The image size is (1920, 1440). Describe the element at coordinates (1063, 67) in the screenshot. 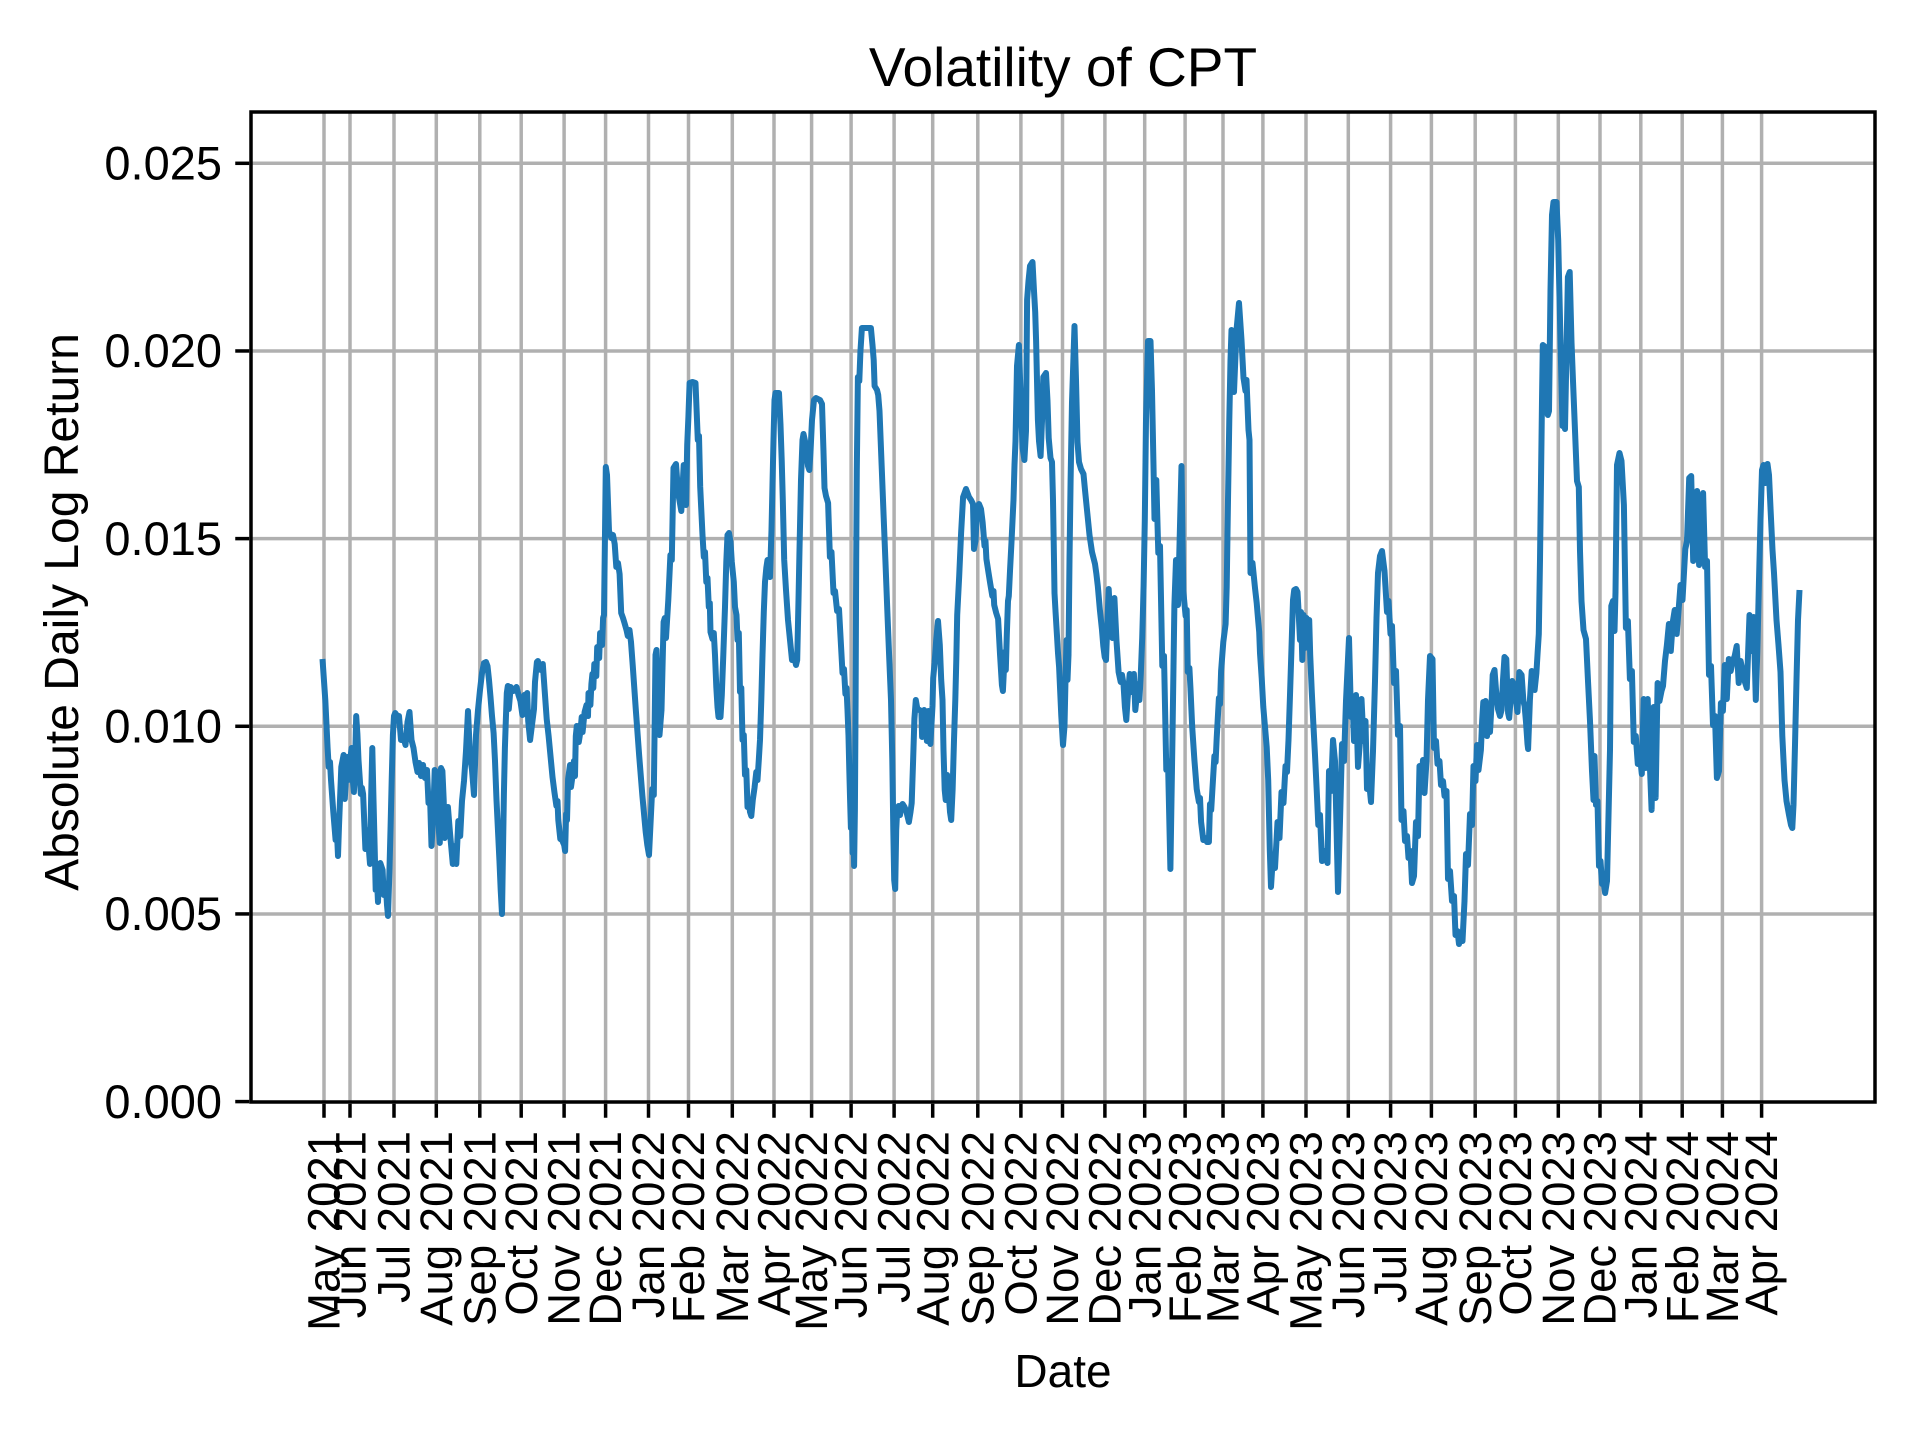

I see `svg-text: Volatility of CPT` at that location.